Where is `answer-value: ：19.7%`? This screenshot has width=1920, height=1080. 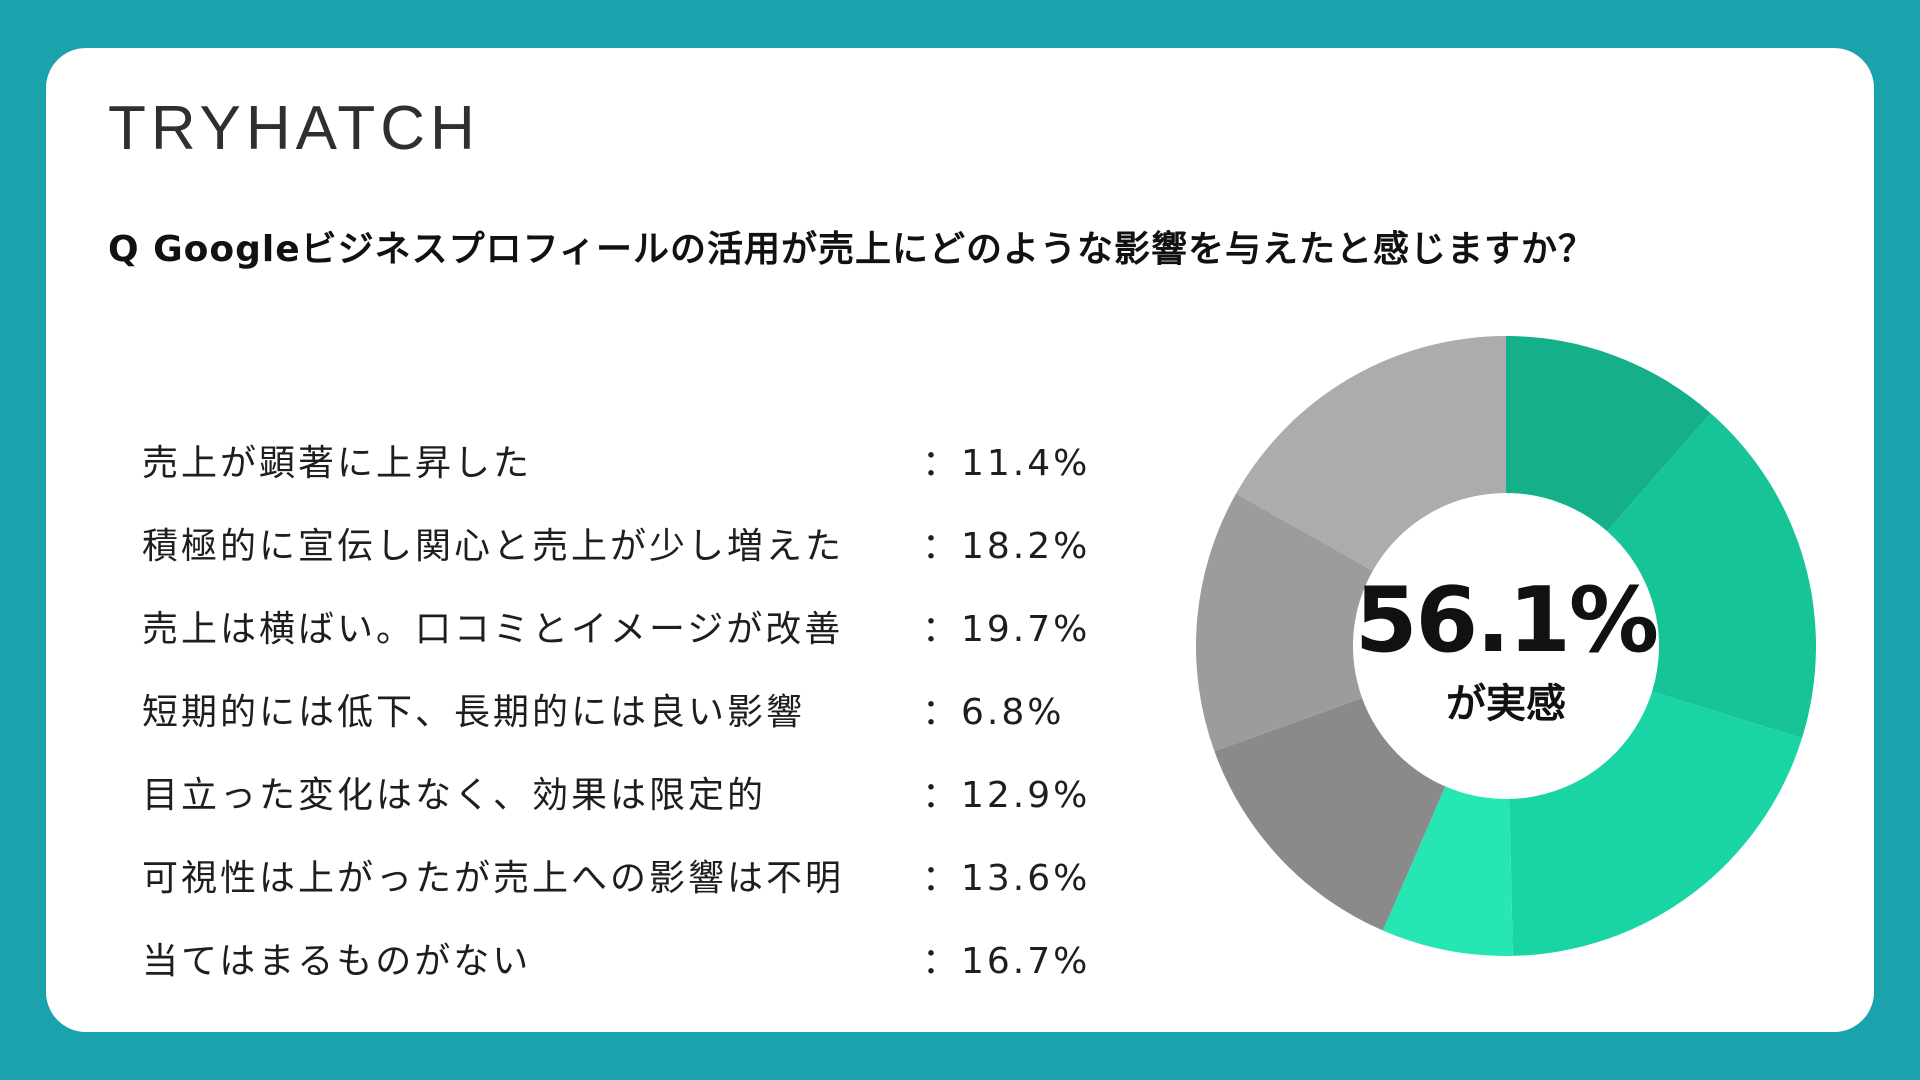 answer-value: ：19.7% is located at coordinates (1006, 629).